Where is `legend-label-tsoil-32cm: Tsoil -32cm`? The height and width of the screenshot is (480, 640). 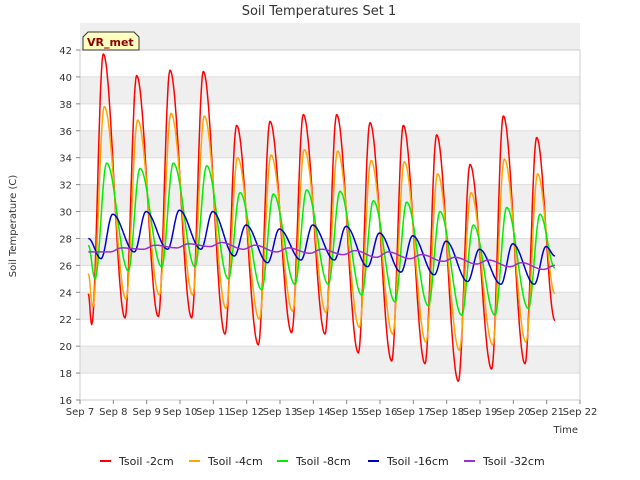
legend-label-tsoil-32cm: Tsoil -32cm is located at coordinates (513, 461).